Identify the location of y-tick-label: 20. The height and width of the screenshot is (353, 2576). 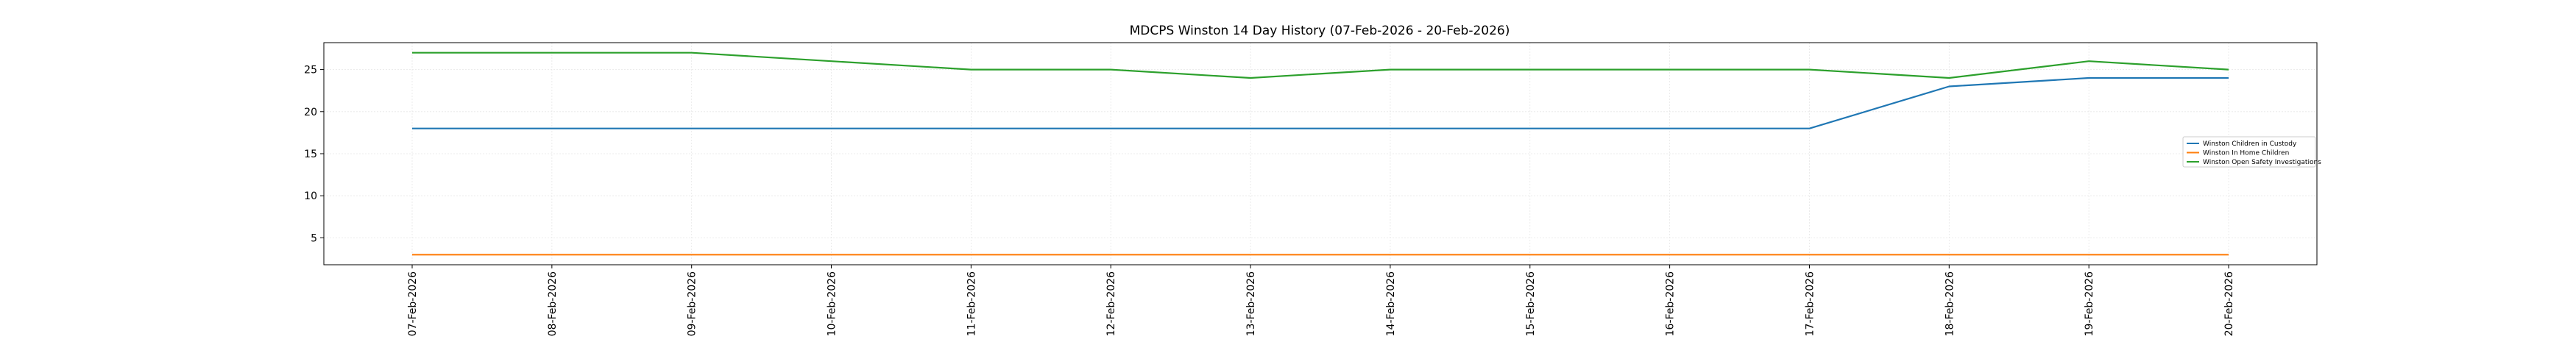
(310, 112).